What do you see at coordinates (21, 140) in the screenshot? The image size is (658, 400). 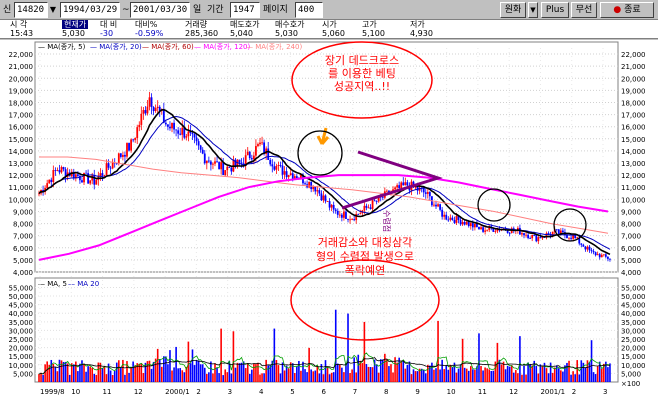 I see `price-tick-label-left: 15,000` at bounding box center [21, 140].